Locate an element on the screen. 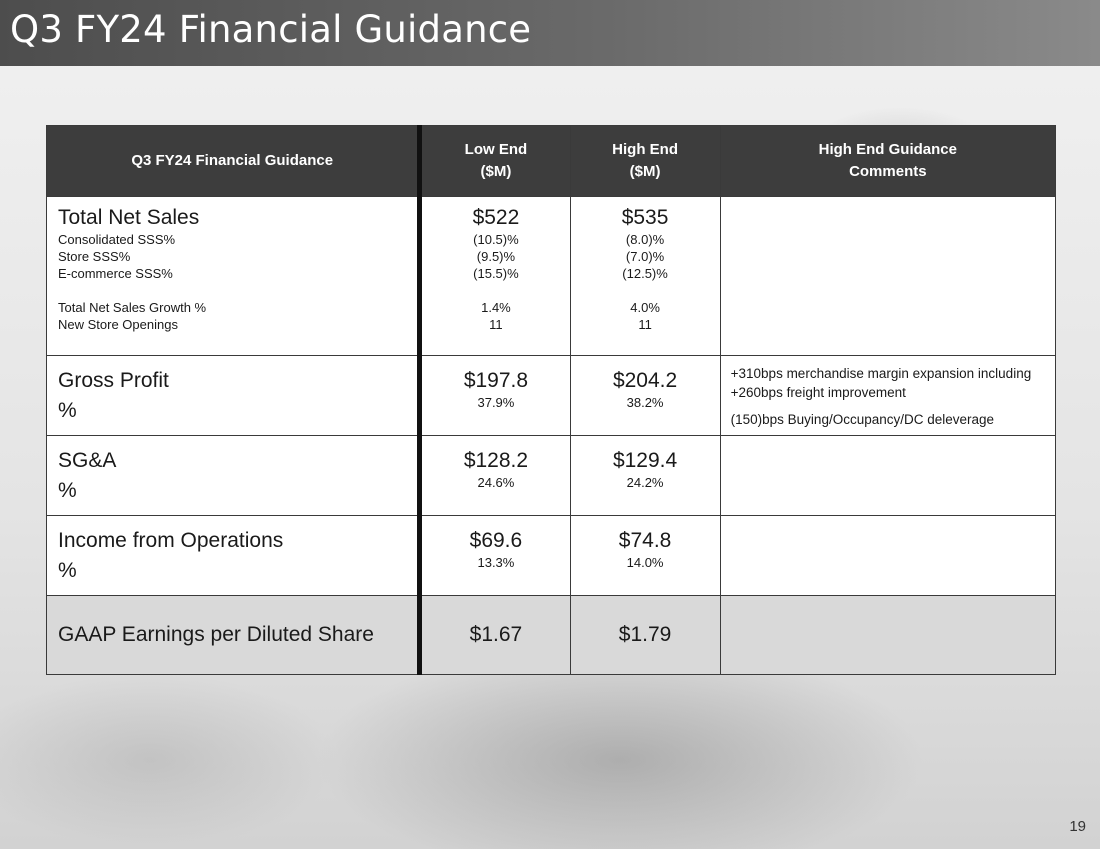  gross-profit-high-pct: 38.2% is located at coordinates (645, 402).